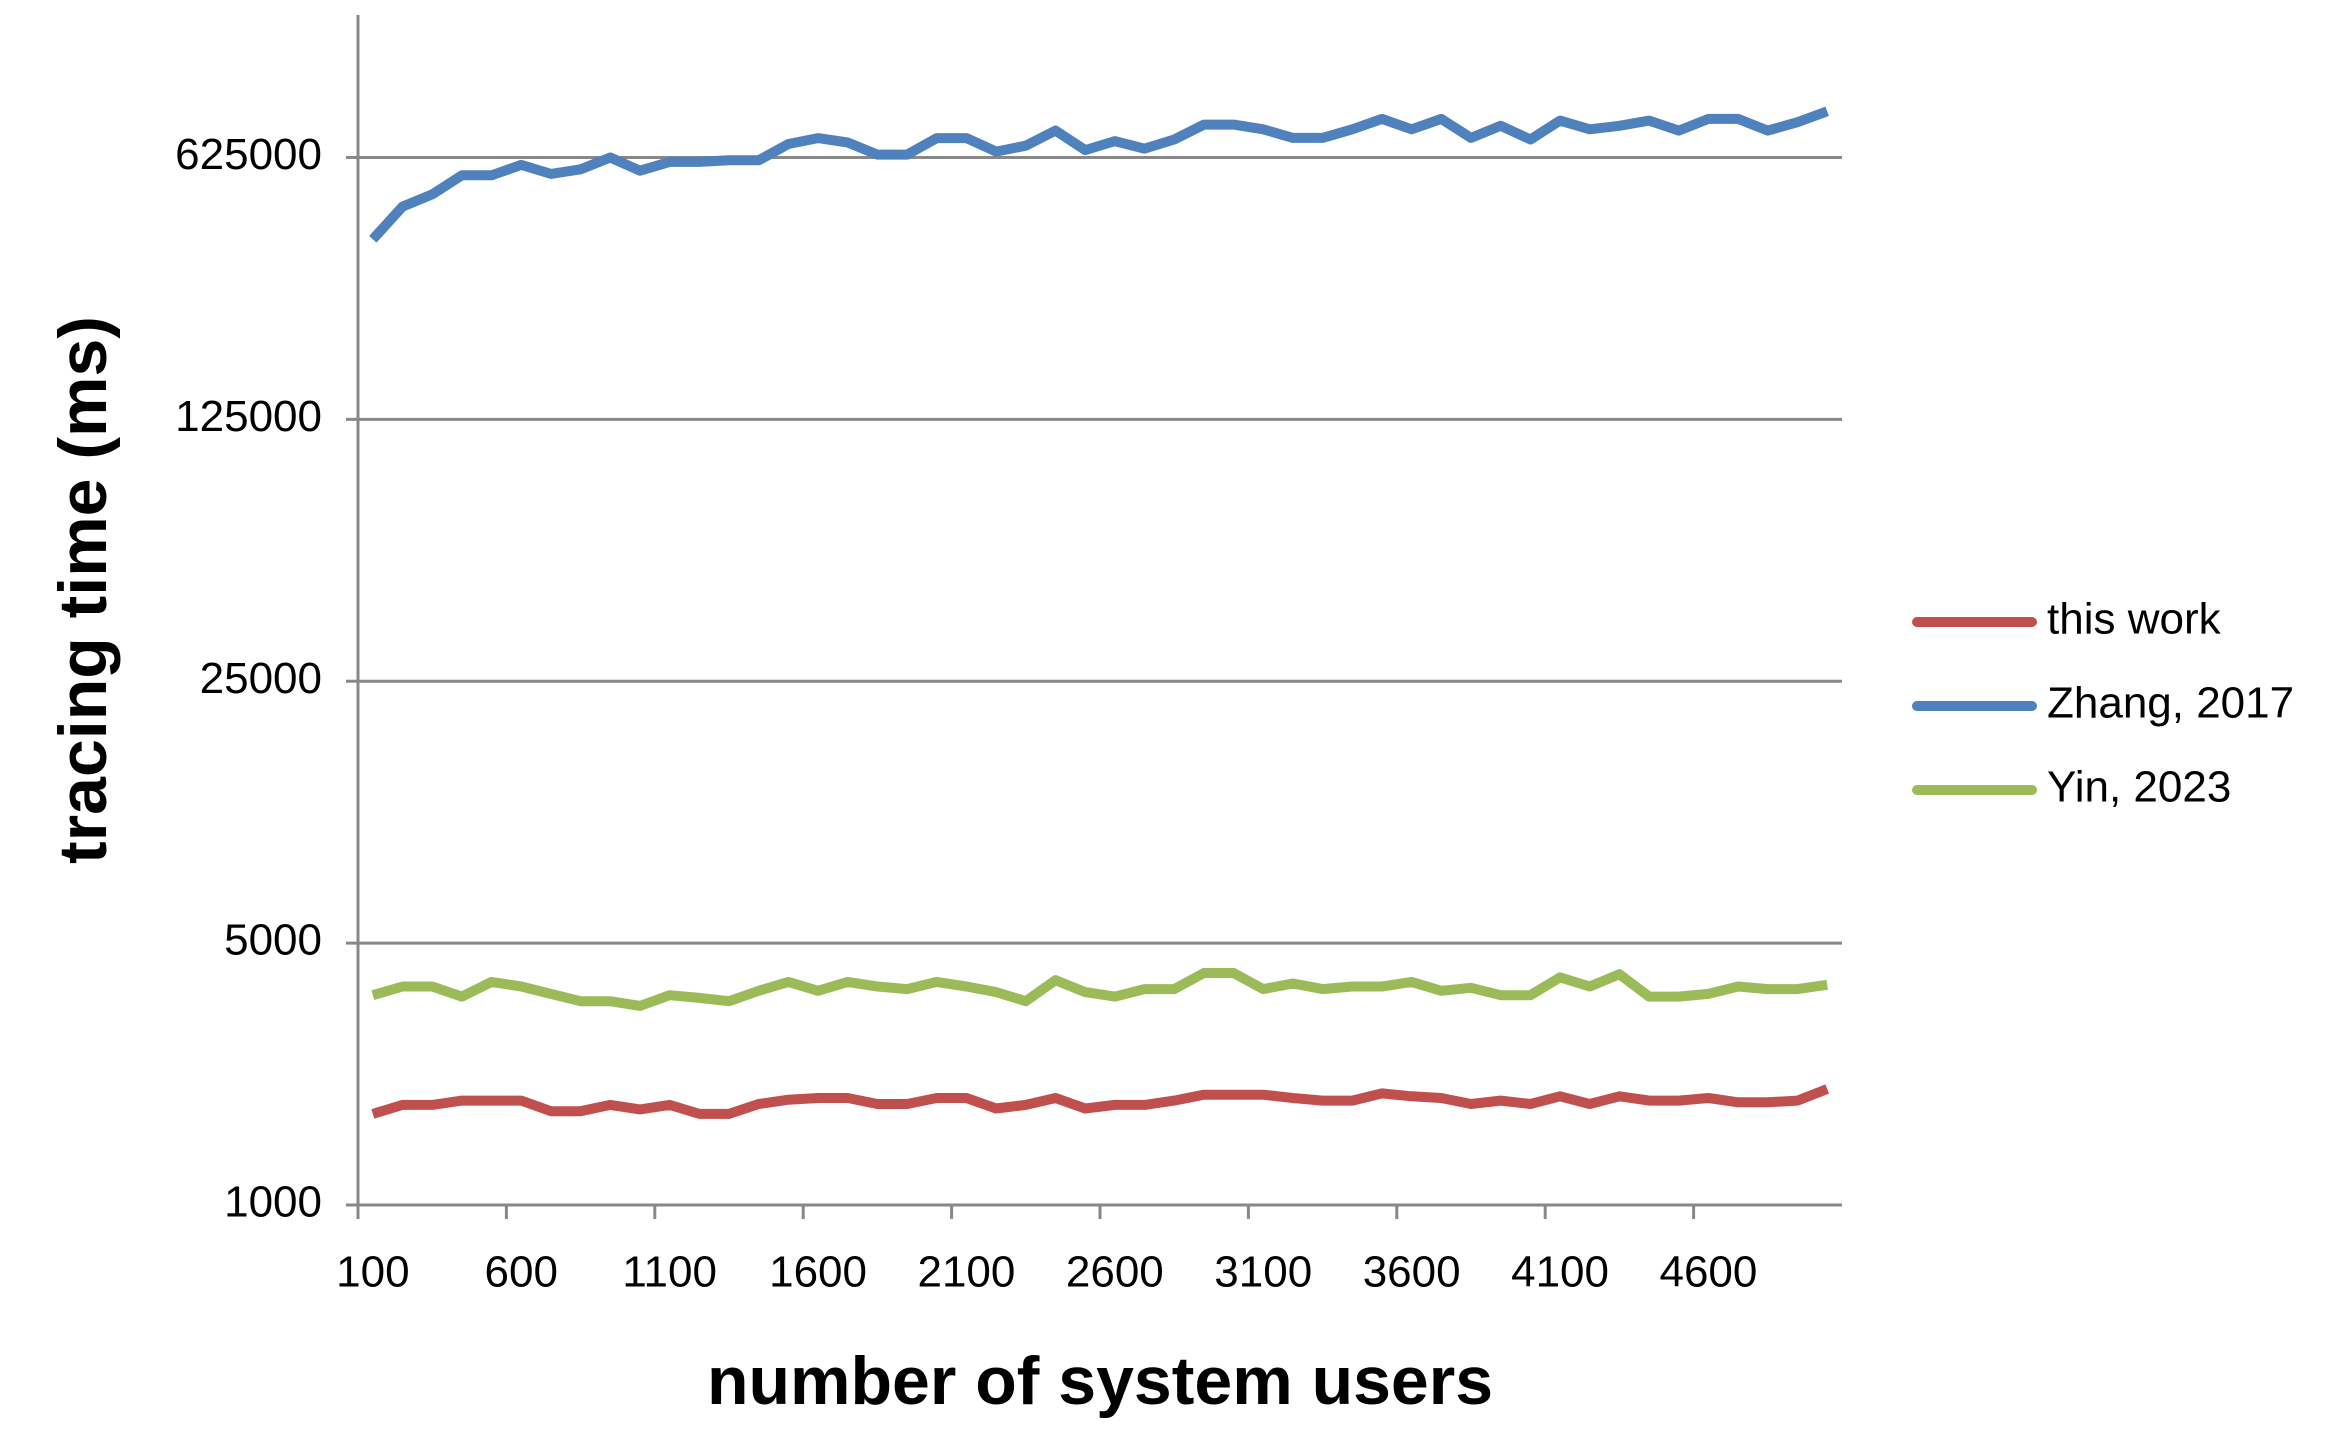 Image resolution: width=2339 pixels, height=1455 pixels. Describe the element at coordinates (248, 154) in the screenshot. I see `y-tick-label: 625000` at that location.